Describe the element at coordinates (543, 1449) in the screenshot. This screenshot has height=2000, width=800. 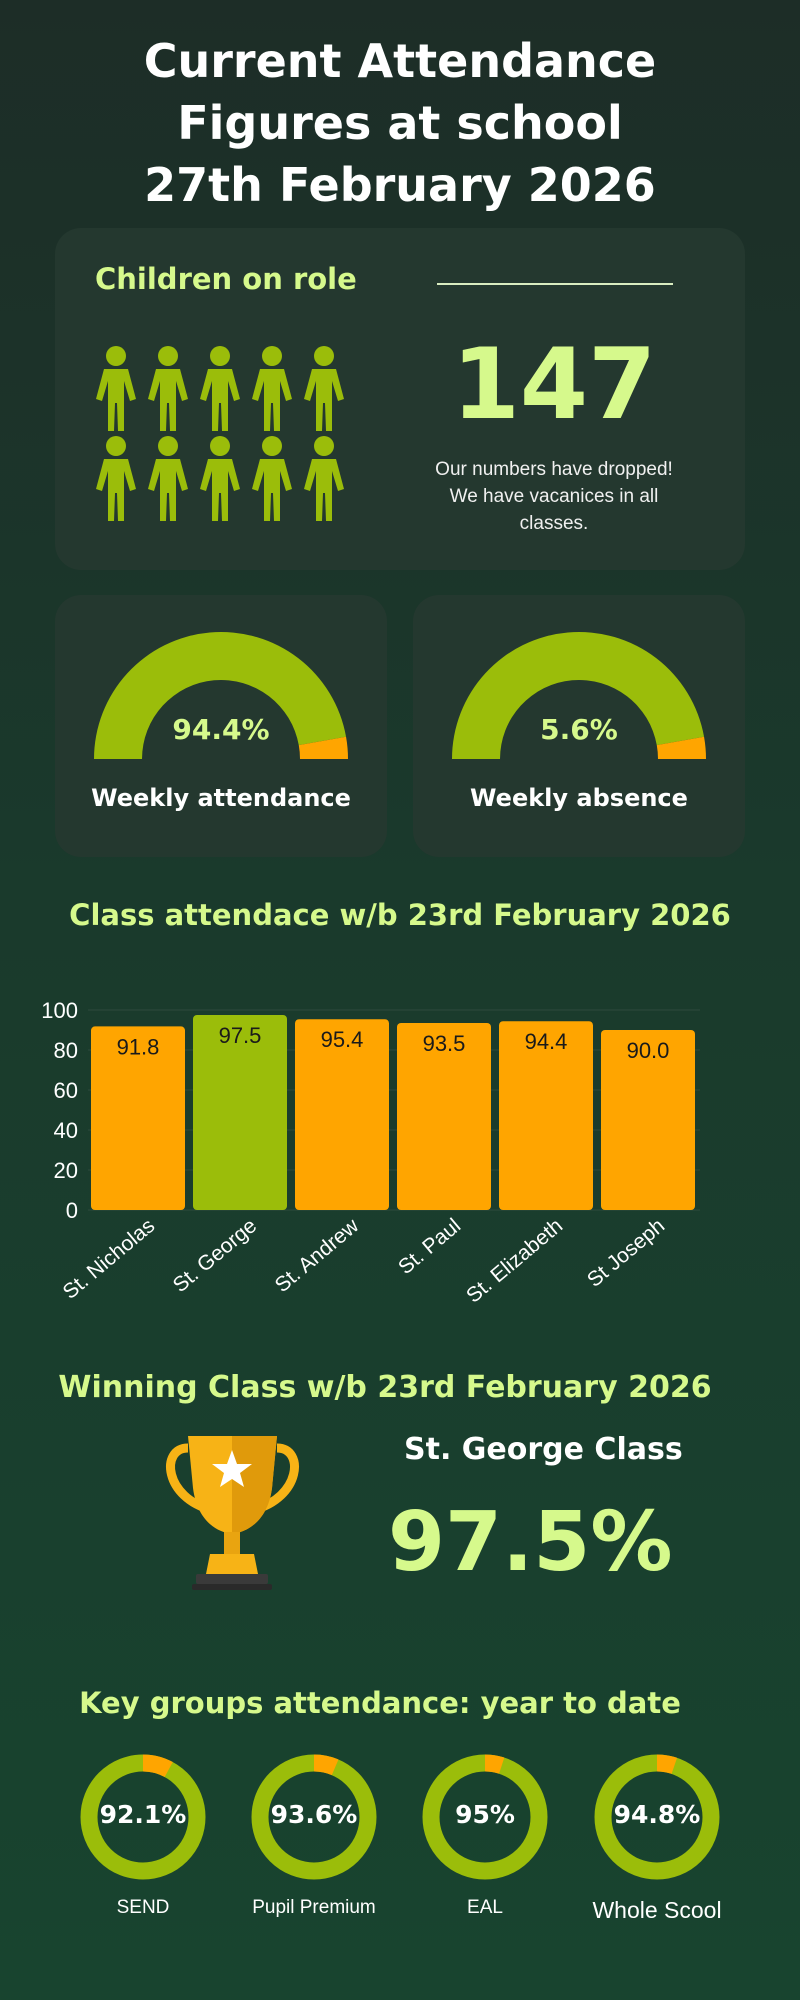
I see `winner-class-name: St. George Class` at that location.